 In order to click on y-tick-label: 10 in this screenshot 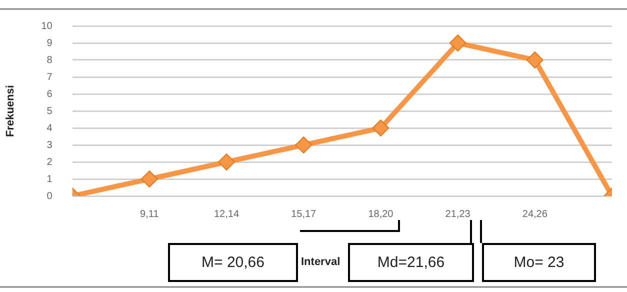, I will do `click(47, 26)`.